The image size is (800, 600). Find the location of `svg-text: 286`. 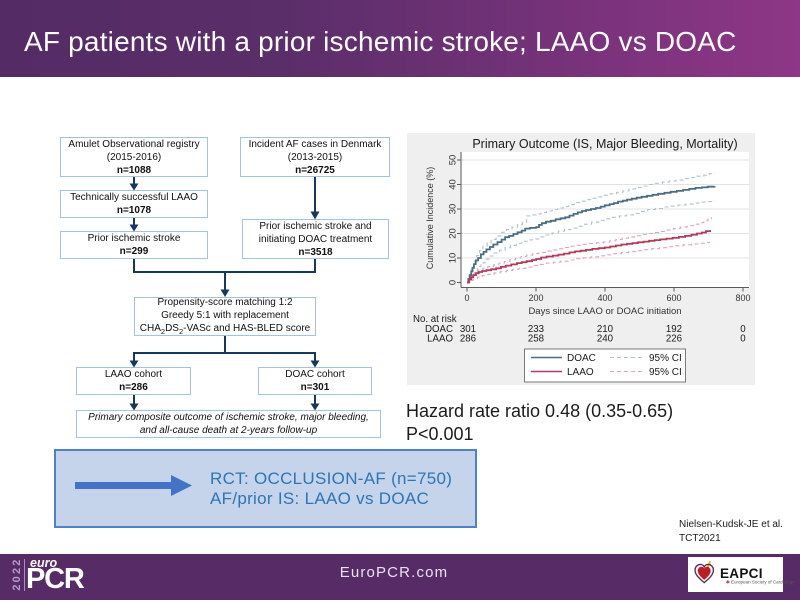

svg-text: 286 is located at coordinates (468, 339).